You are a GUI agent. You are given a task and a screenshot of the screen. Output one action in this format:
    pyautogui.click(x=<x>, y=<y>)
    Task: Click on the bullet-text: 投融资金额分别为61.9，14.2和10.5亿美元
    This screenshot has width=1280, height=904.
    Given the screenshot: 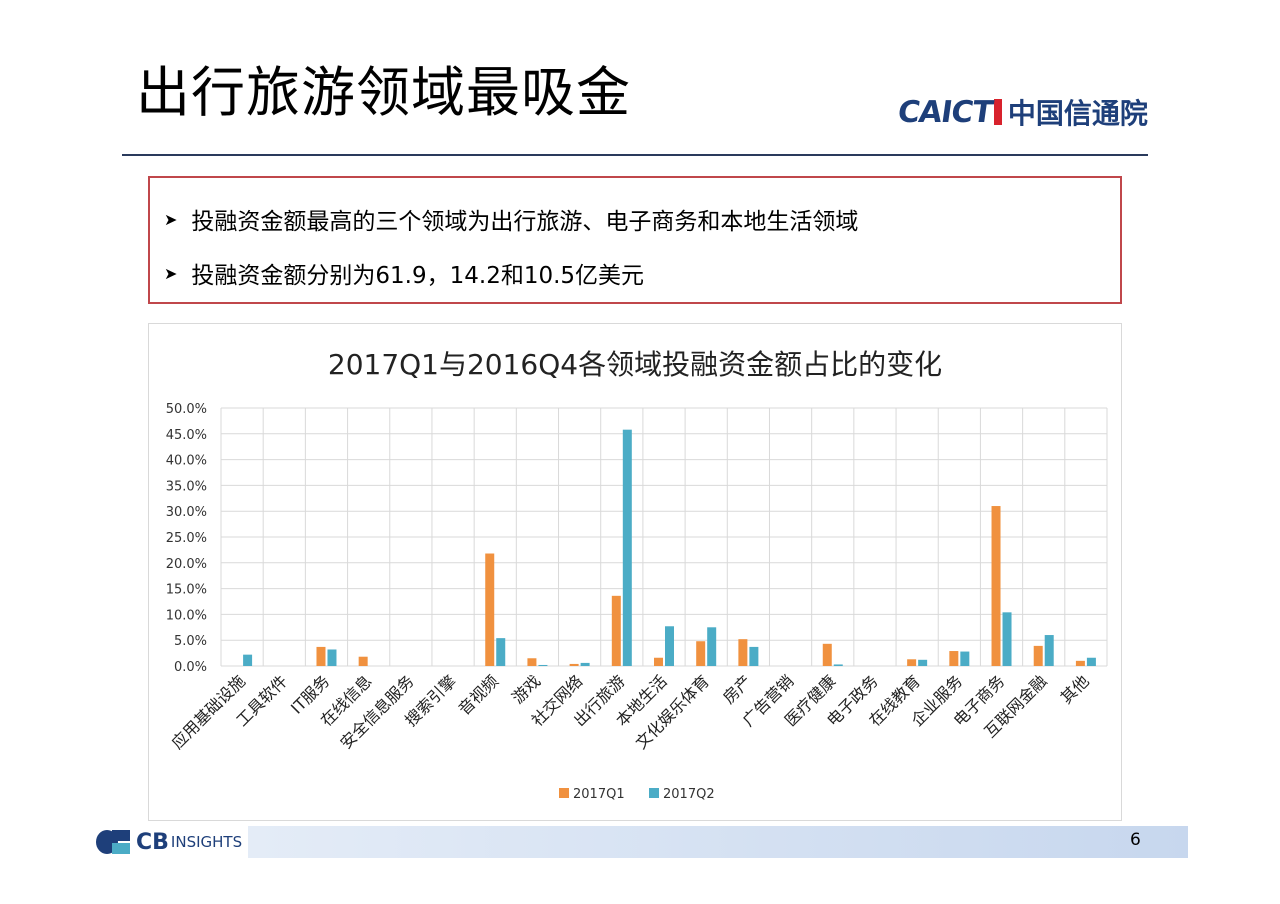 What is the action you would take?
    pyautogui.click(x=418, y=276)
    